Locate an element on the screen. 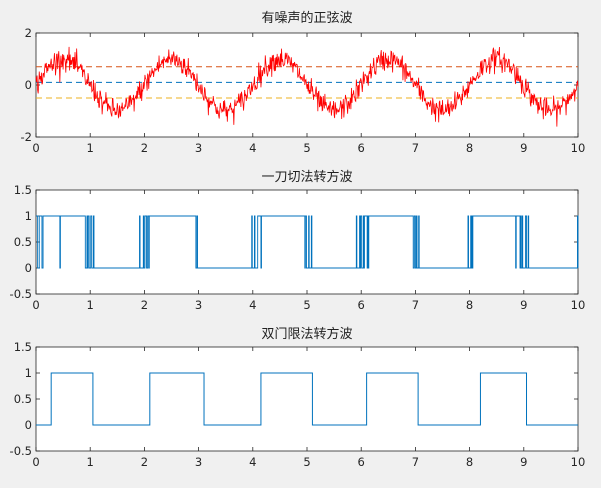 Image resolution: width=601 pixels, height=488 pixels. chart-title: 一刀切法转方波 is located at coordinates (306, 177).